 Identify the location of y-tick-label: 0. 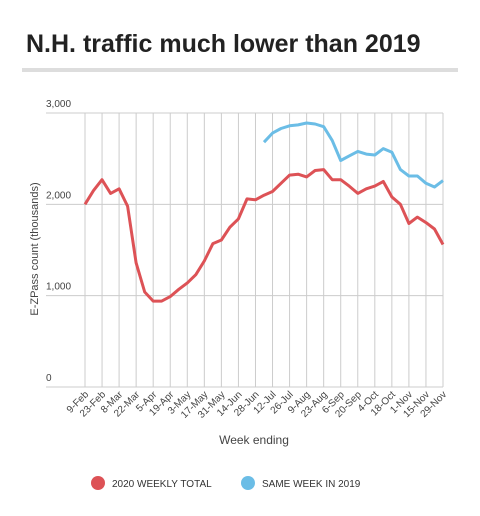
(49, 378).